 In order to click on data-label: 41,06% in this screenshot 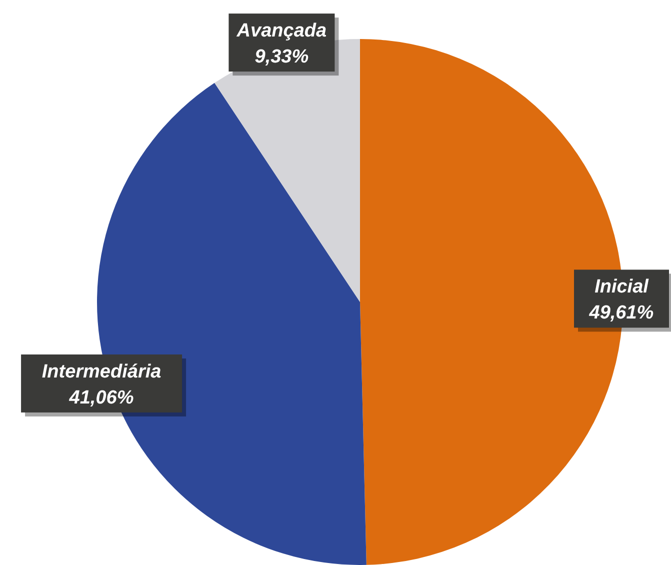, I will do `click(101, 397)`.